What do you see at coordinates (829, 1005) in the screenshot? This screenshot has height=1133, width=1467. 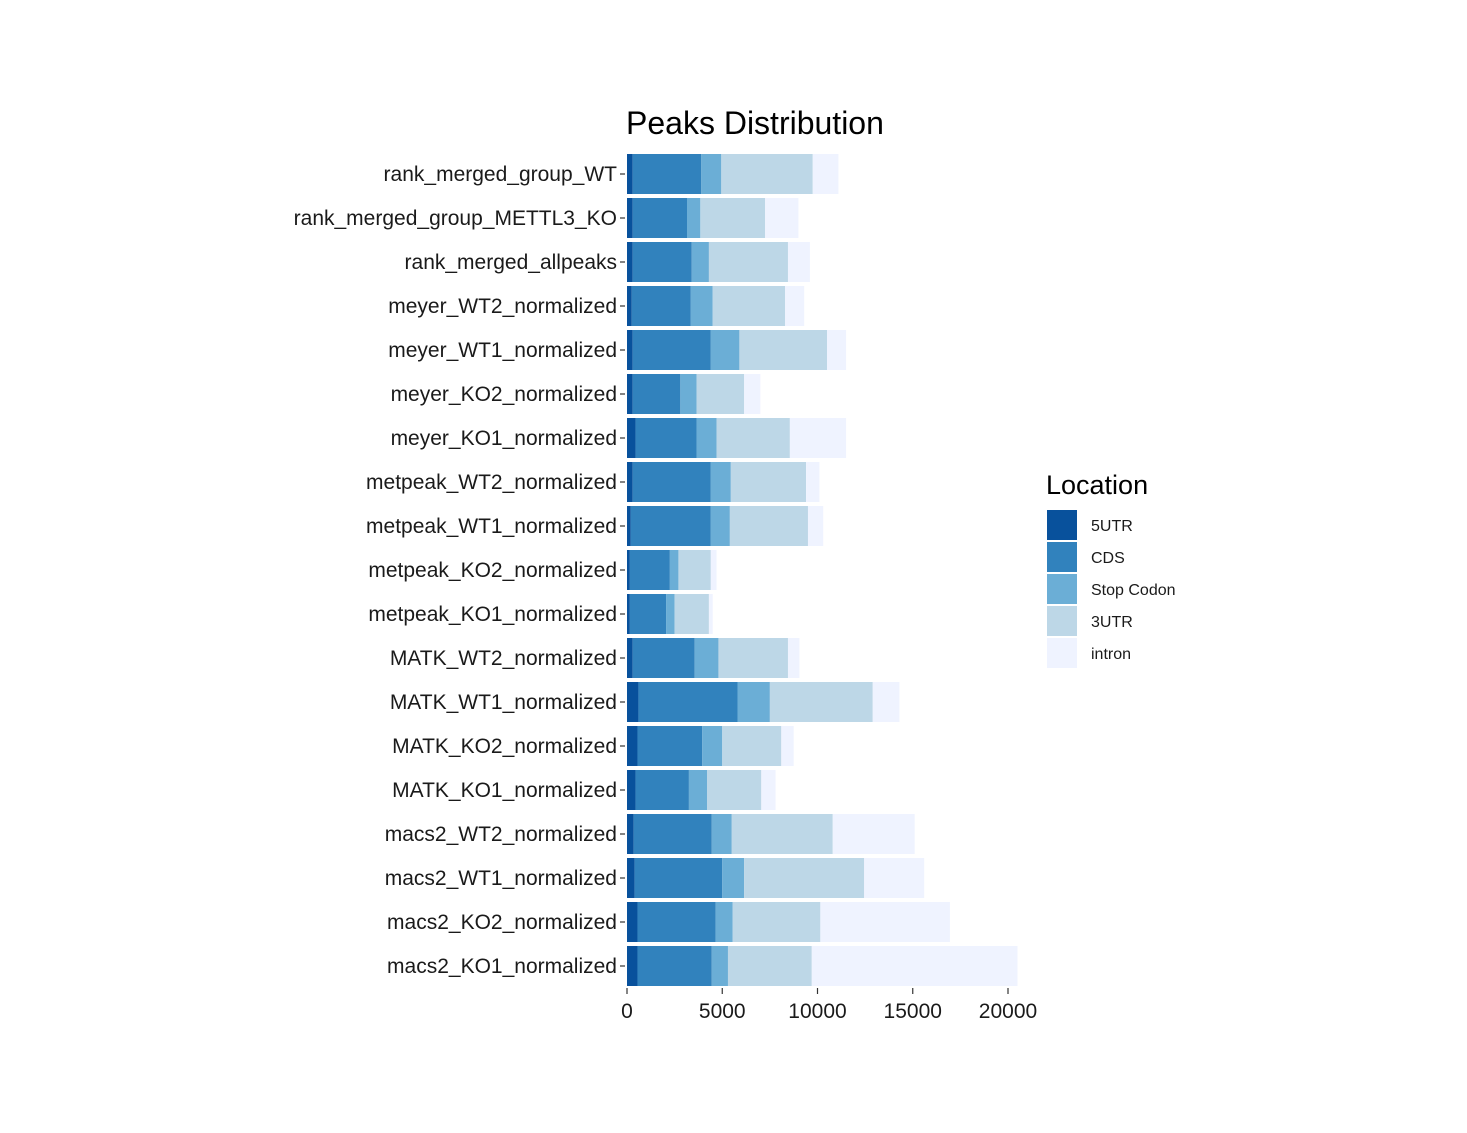 I see `x-axis: 0 5000 10000 15000 20000` at bounding box center [829, 1005].